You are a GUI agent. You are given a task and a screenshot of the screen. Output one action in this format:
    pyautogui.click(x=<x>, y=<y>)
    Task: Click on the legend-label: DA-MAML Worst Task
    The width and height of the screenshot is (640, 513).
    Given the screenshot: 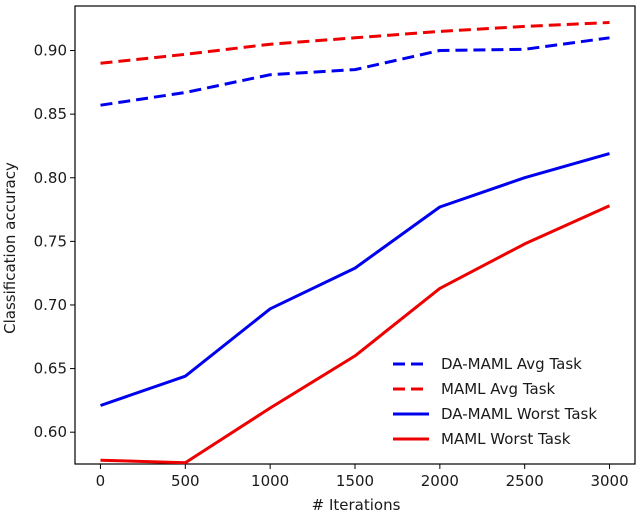 What is the action you would take?
    pyautogui.click(x=519, y=414)
    